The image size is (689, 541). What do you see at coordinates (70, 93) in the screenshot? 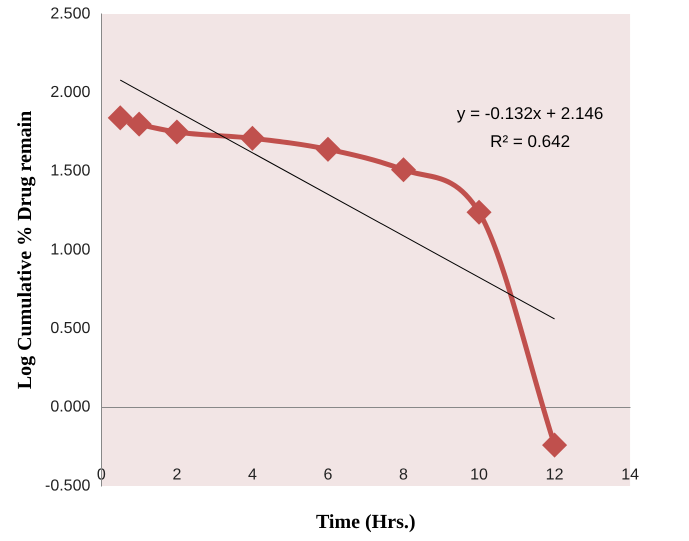
I see `y-tick-label: 2.000` at bounding box center [70, 93].